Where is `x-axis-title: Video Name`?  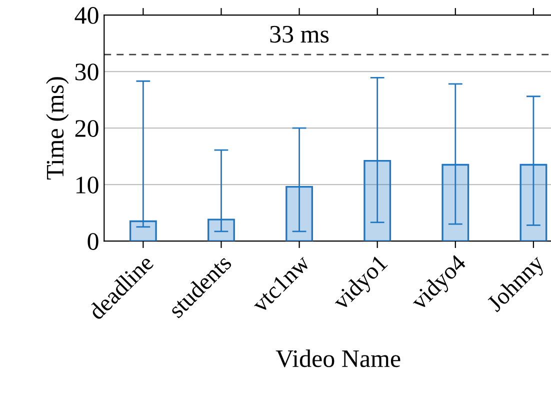 x-axis-title: Video Name is located at coordinates (338, 359).